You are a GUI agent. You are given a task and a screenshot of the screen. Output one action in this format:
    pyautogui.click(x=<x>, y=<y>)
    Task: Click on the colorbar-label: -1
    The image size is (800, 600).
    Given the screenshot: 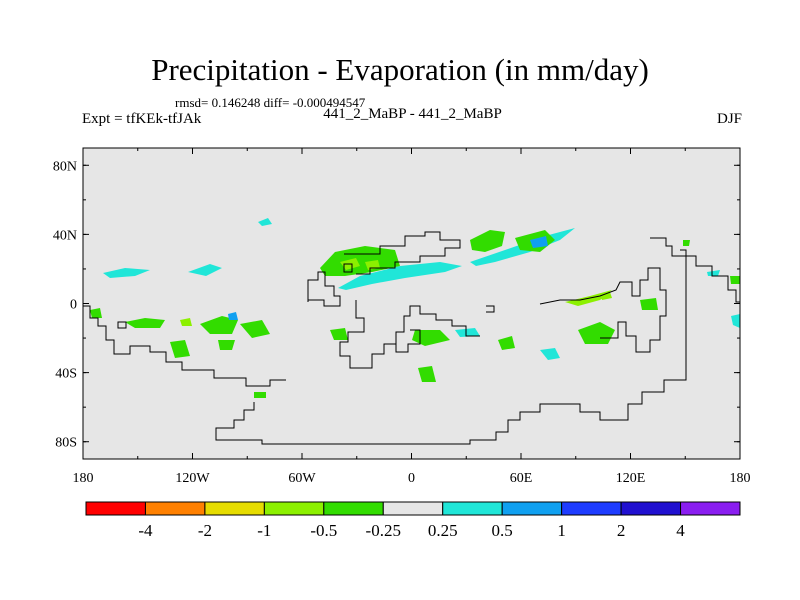 What is the action you would take?
    pyautogui.click(x=264, y=530)
    